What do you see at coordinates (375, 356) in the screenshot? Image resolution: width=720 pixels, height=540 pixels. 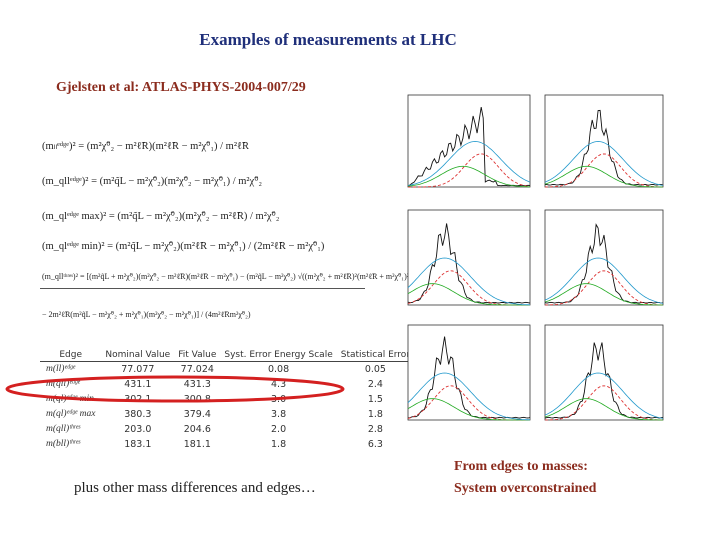 I see `column-header: Statistical Error` at bounding box center [375, 356].